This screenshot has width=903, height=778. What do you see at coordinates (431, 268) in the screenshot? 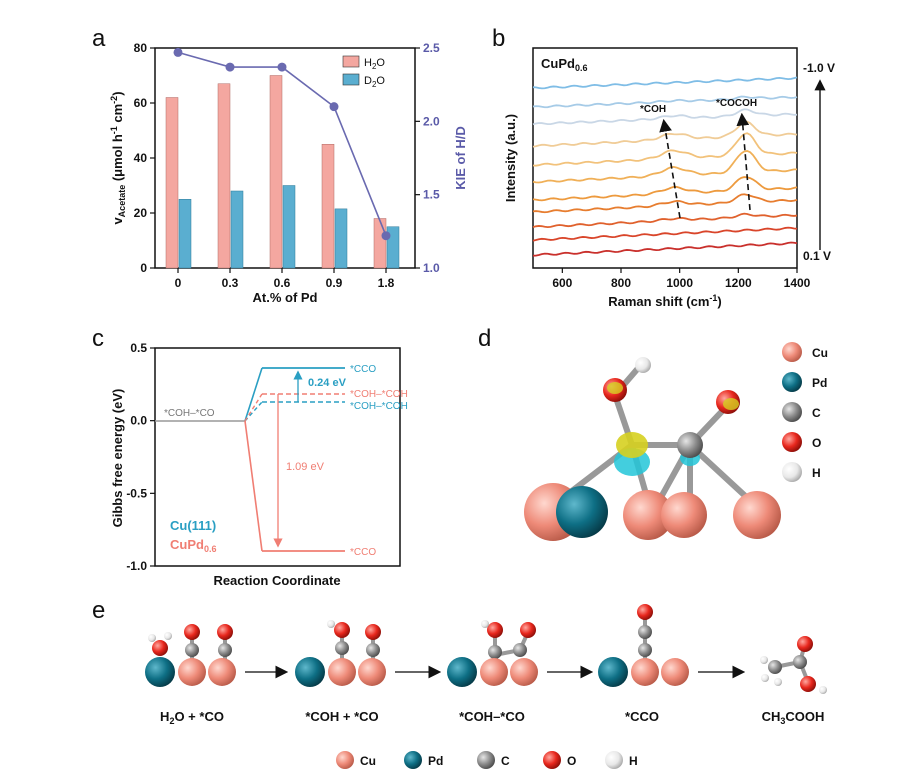
I see `y2-tick-label-a: 1.0` at bounding box center [431, 268].